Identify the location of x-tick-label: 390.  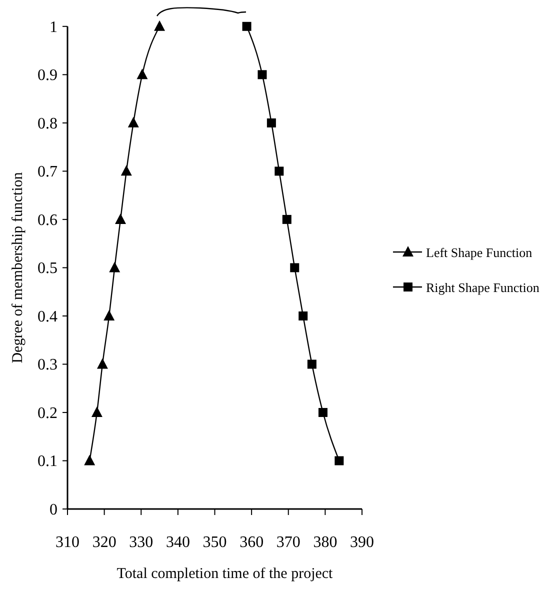
(362, 542).